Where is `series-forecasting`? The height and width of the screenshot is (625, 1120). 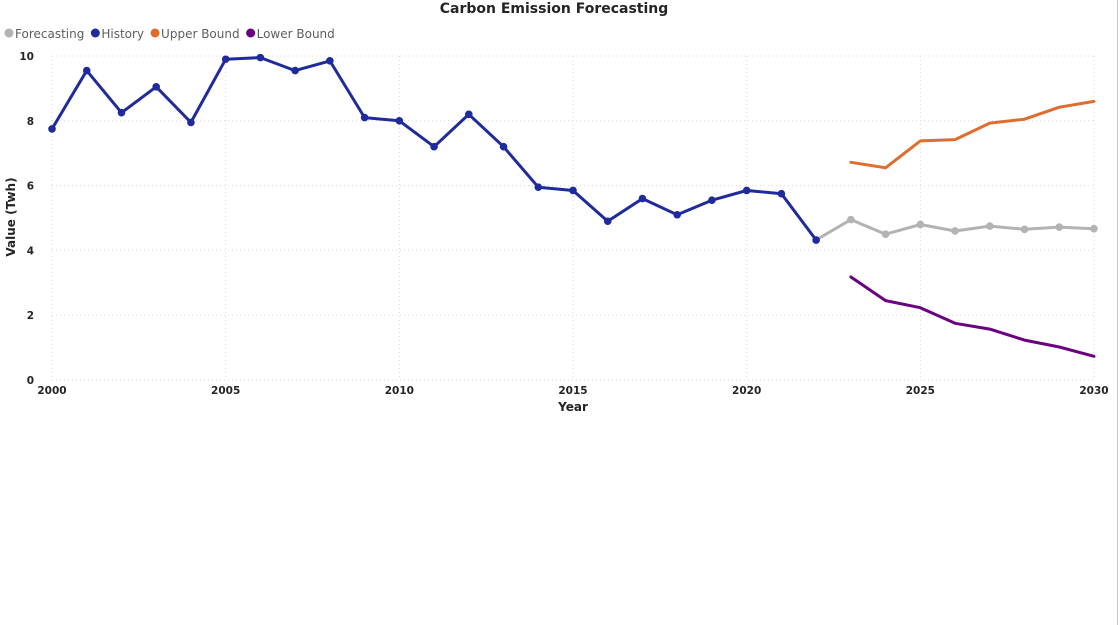
series-forecasting is located at coordinates (955, 229).